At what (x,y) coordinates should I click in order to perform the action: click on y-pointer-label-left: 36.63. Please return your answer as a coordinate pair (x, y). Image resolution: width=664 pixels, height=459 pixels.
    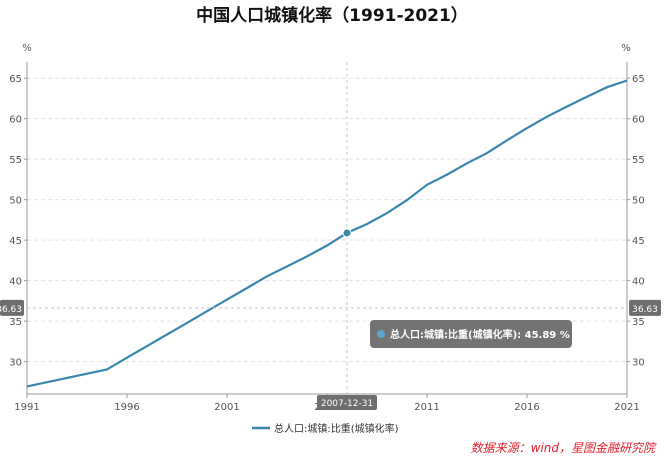
    Looking at the image, I should click on (11, 310).